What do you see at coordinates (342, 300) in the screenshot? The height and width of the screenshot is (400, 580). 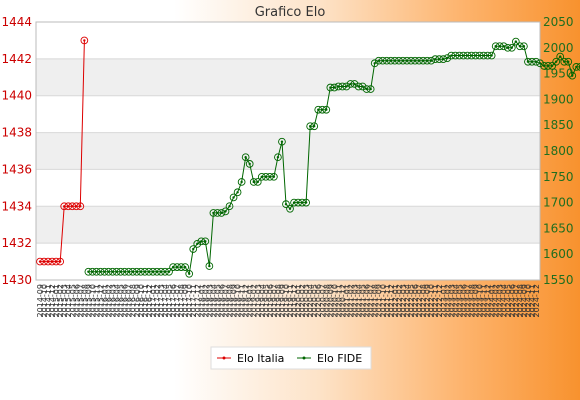 I see `x-axis-tick-label: 2020-12` at bounding box center [342, 300].